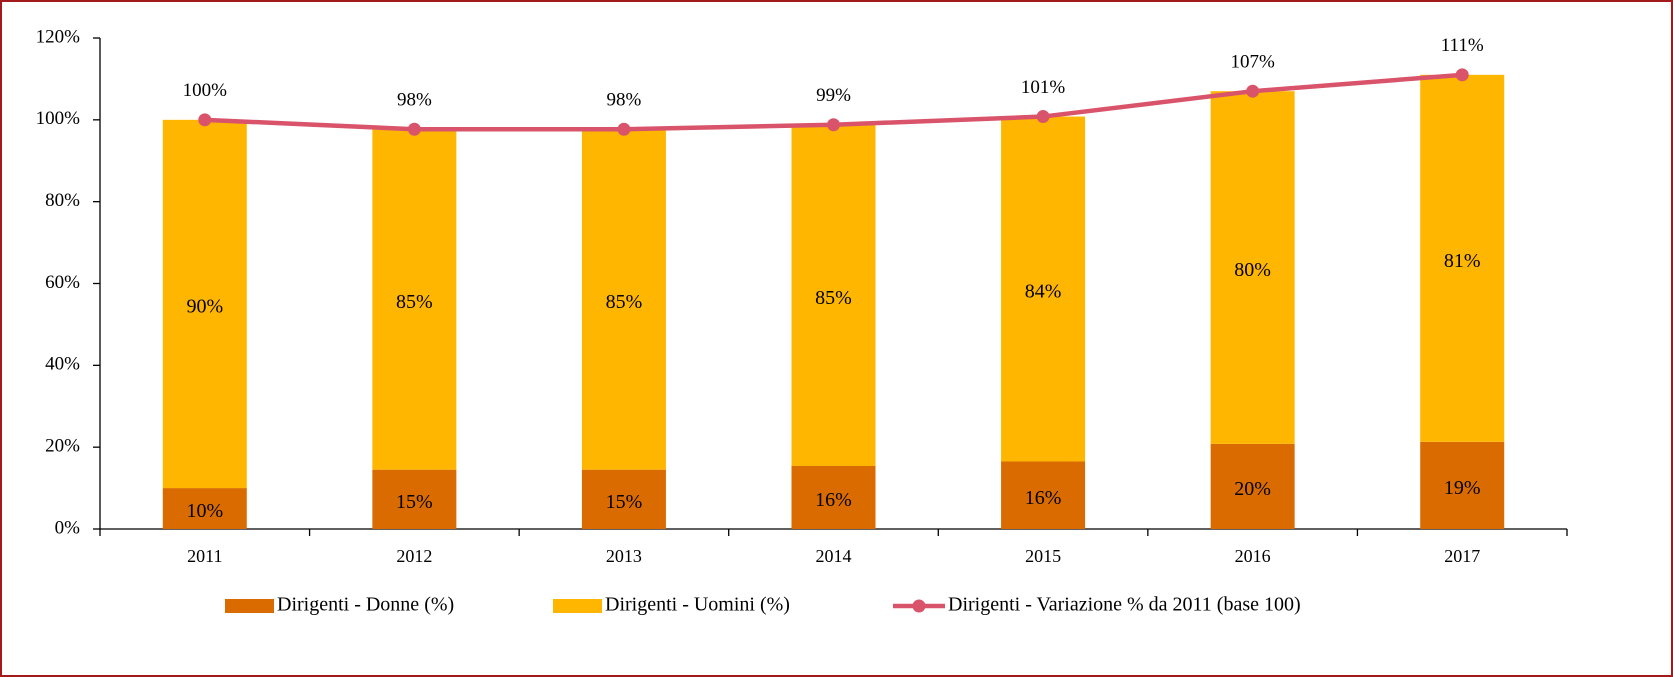 This screenshot has width=1673, height=677. Describe the element at coordinates (1043, 87) in the screenshot. I see `data-label: 101%` at that location.